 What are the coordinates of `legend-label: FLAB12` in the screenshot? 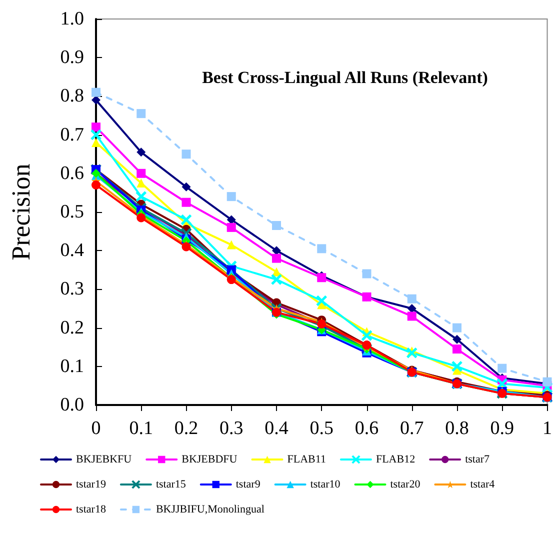 It's located at (396, 460).